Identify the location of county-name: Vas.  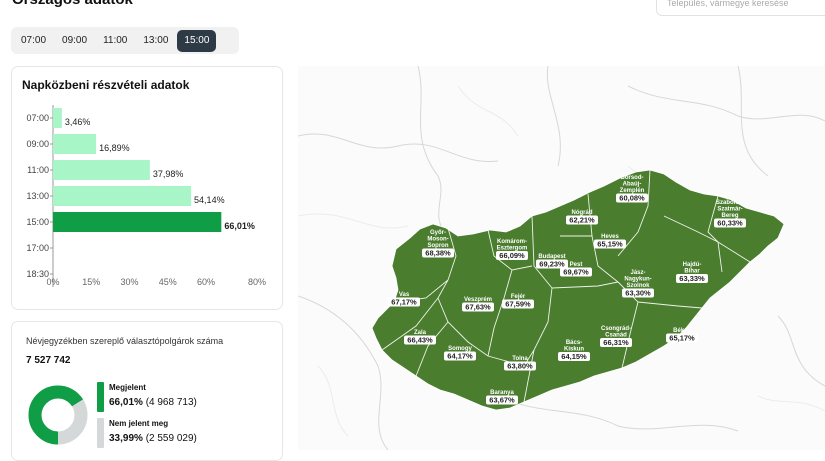
(404, 295).